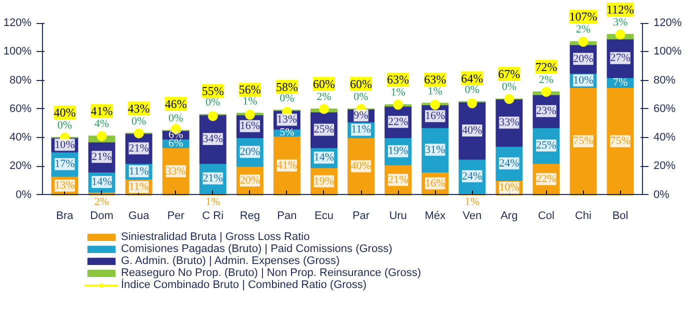  Describe the element at coordinates (583, 17) in the screenshot. I see `data-label: 107%` at that location.